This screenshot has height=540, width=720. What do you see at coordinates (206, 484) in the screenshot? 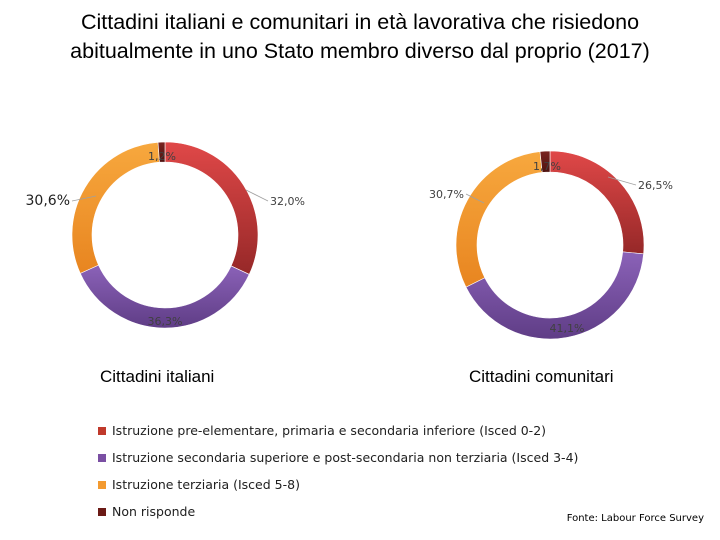
I see `legend-label: Istruzione terziaria (Isced 5-8)` at bounding box center [206, 484].